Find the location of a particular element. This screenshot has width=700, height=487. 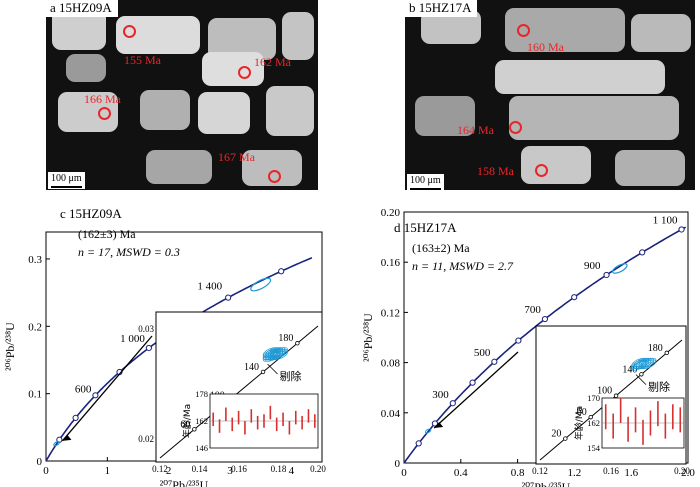

concordia-age-label: 300 is located at coordinates (440, 395).